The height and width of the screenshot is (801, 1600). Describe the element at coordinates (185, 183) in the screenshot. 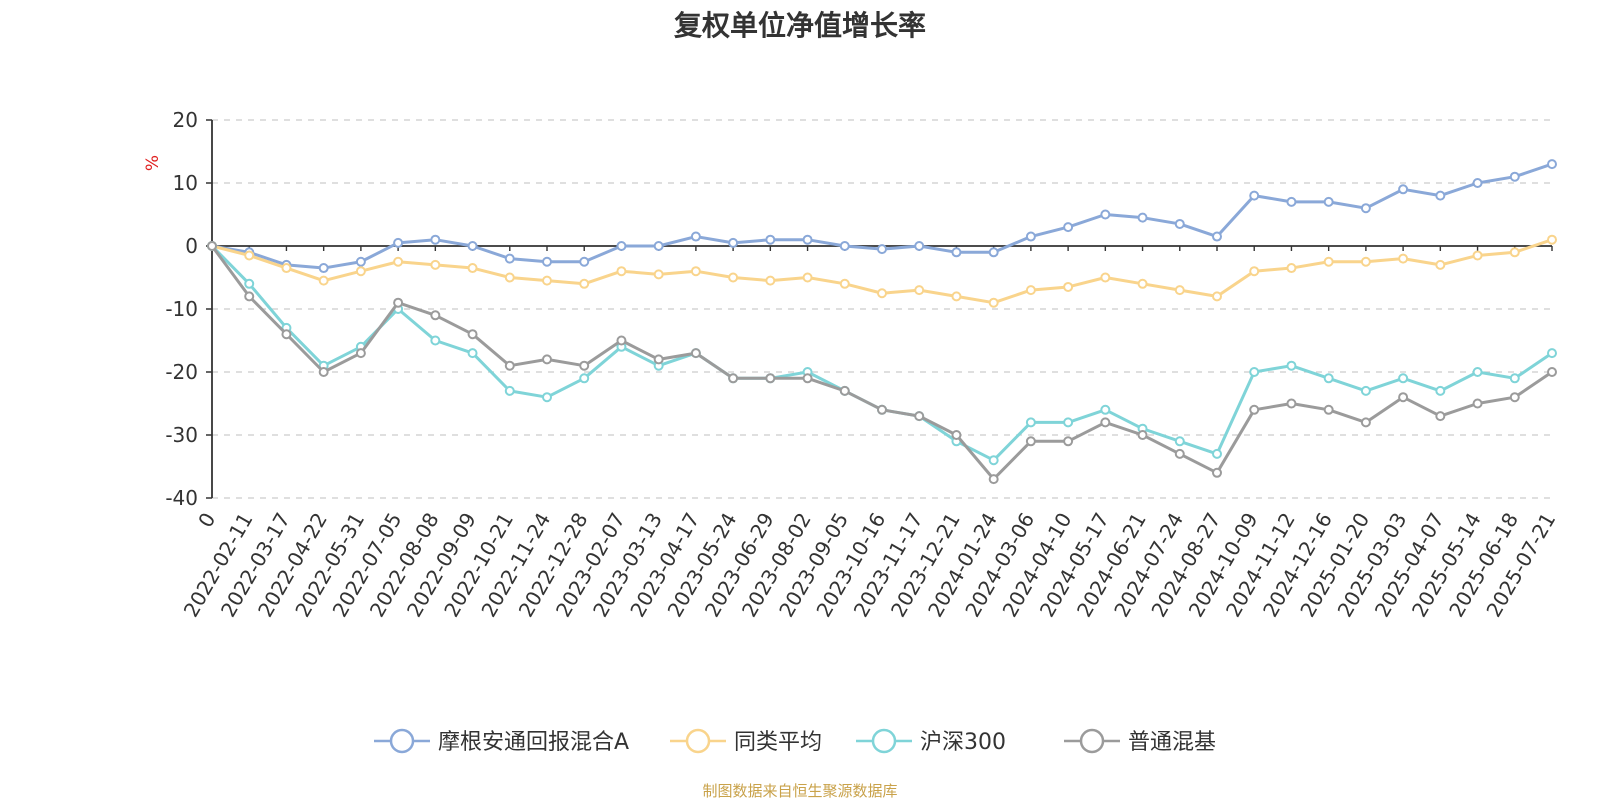

I see `y-tick-label: 10` at that location.